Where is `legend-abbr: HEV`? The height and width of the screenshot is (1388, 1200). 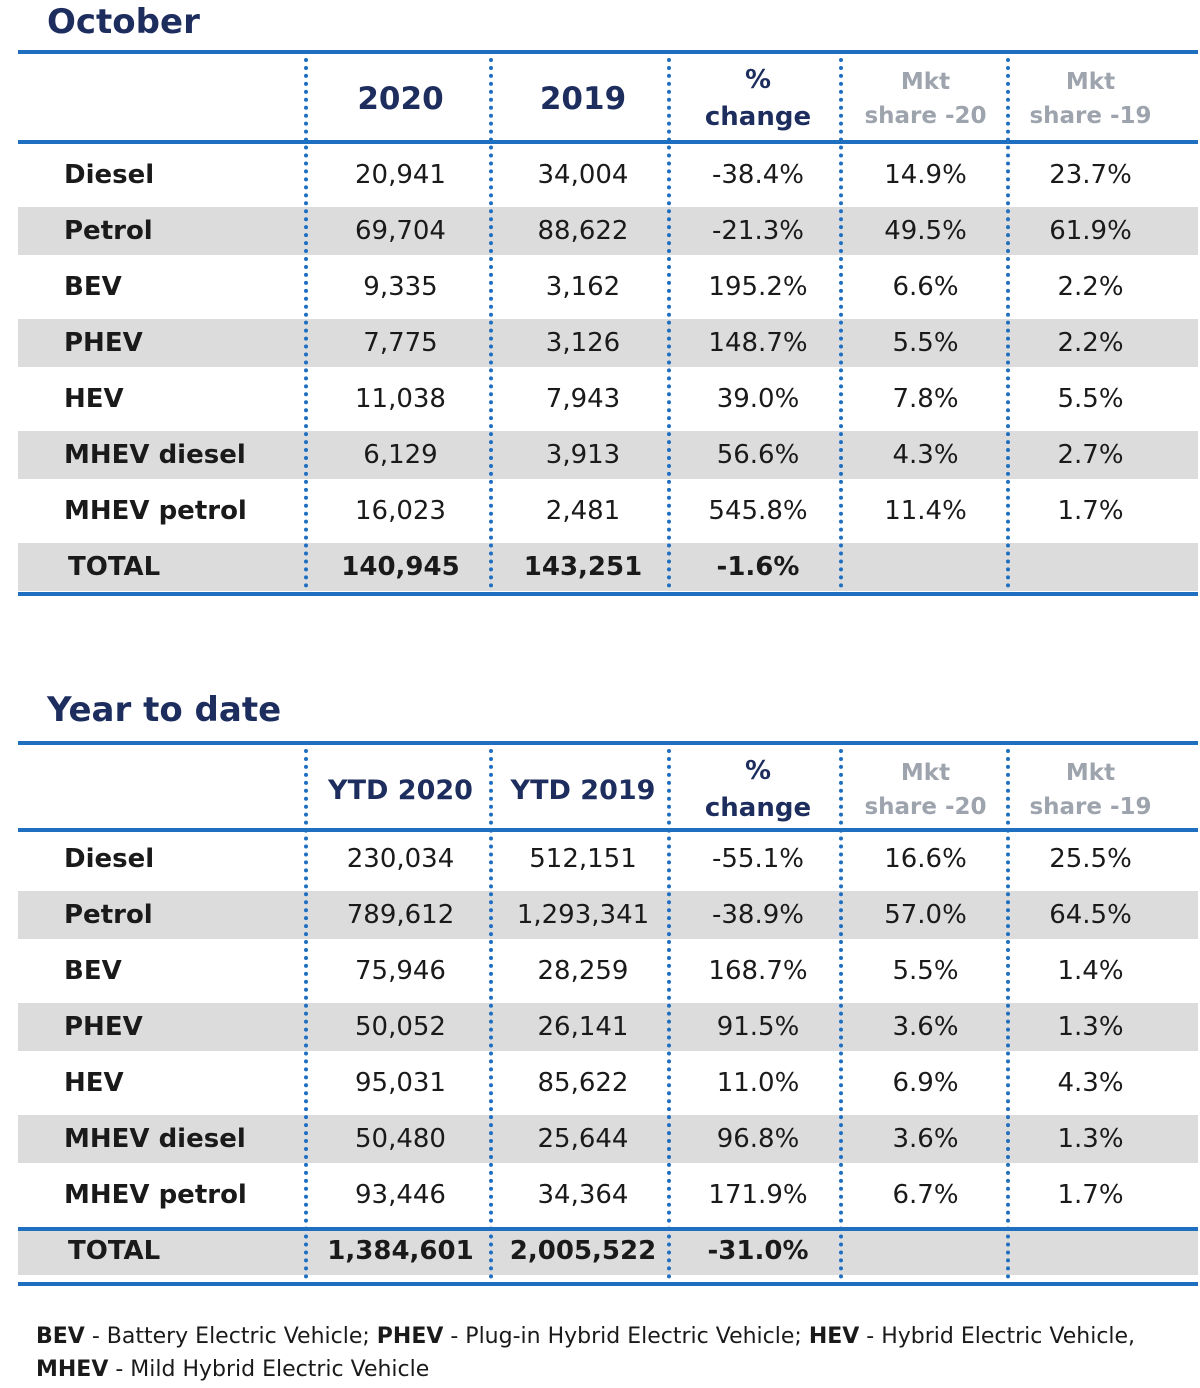 legend-abbr: HEV is located at coordinates (834, 1336).